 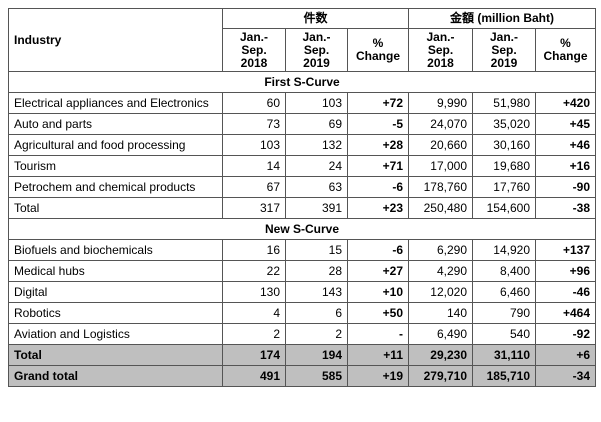 What do you see at coordinates (565, 313) in the screenshot?
I see `value-cell: +464` at bounding box center [565, 313].